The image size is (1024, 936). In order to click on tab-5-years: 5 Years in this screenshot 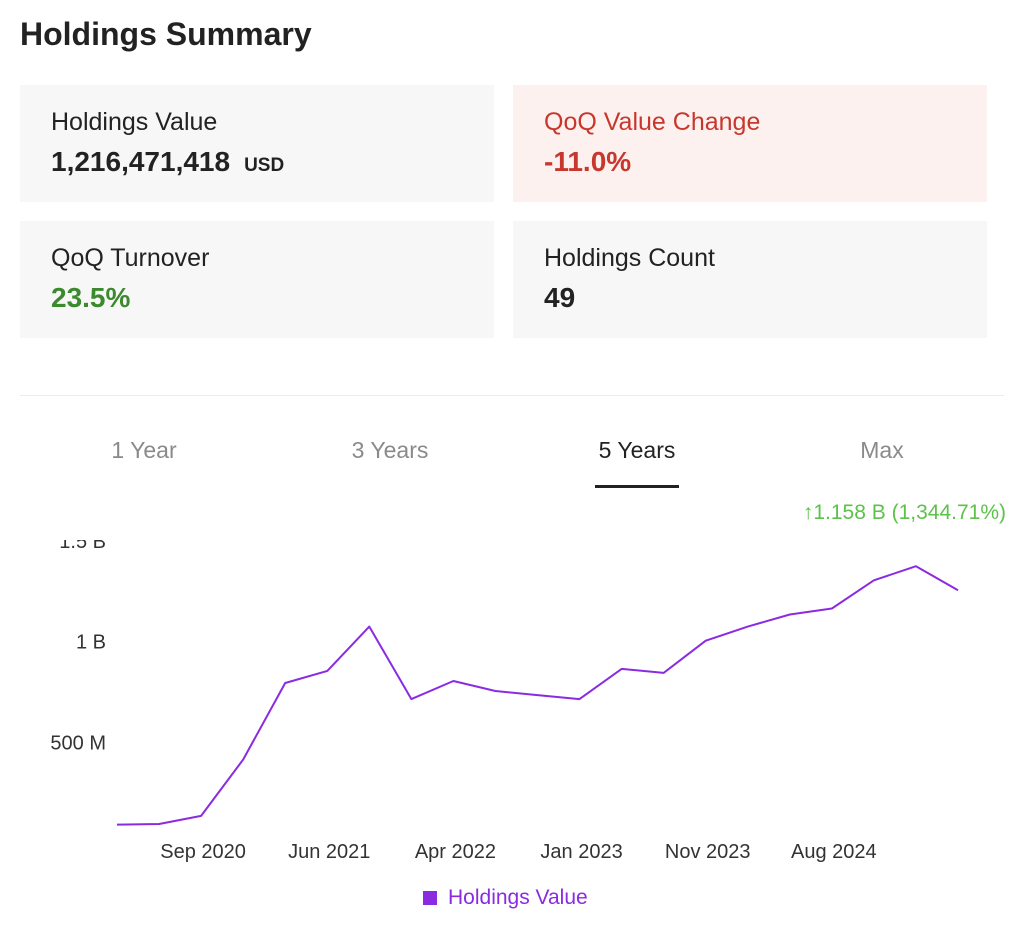, I will do `click(637, 450)`.